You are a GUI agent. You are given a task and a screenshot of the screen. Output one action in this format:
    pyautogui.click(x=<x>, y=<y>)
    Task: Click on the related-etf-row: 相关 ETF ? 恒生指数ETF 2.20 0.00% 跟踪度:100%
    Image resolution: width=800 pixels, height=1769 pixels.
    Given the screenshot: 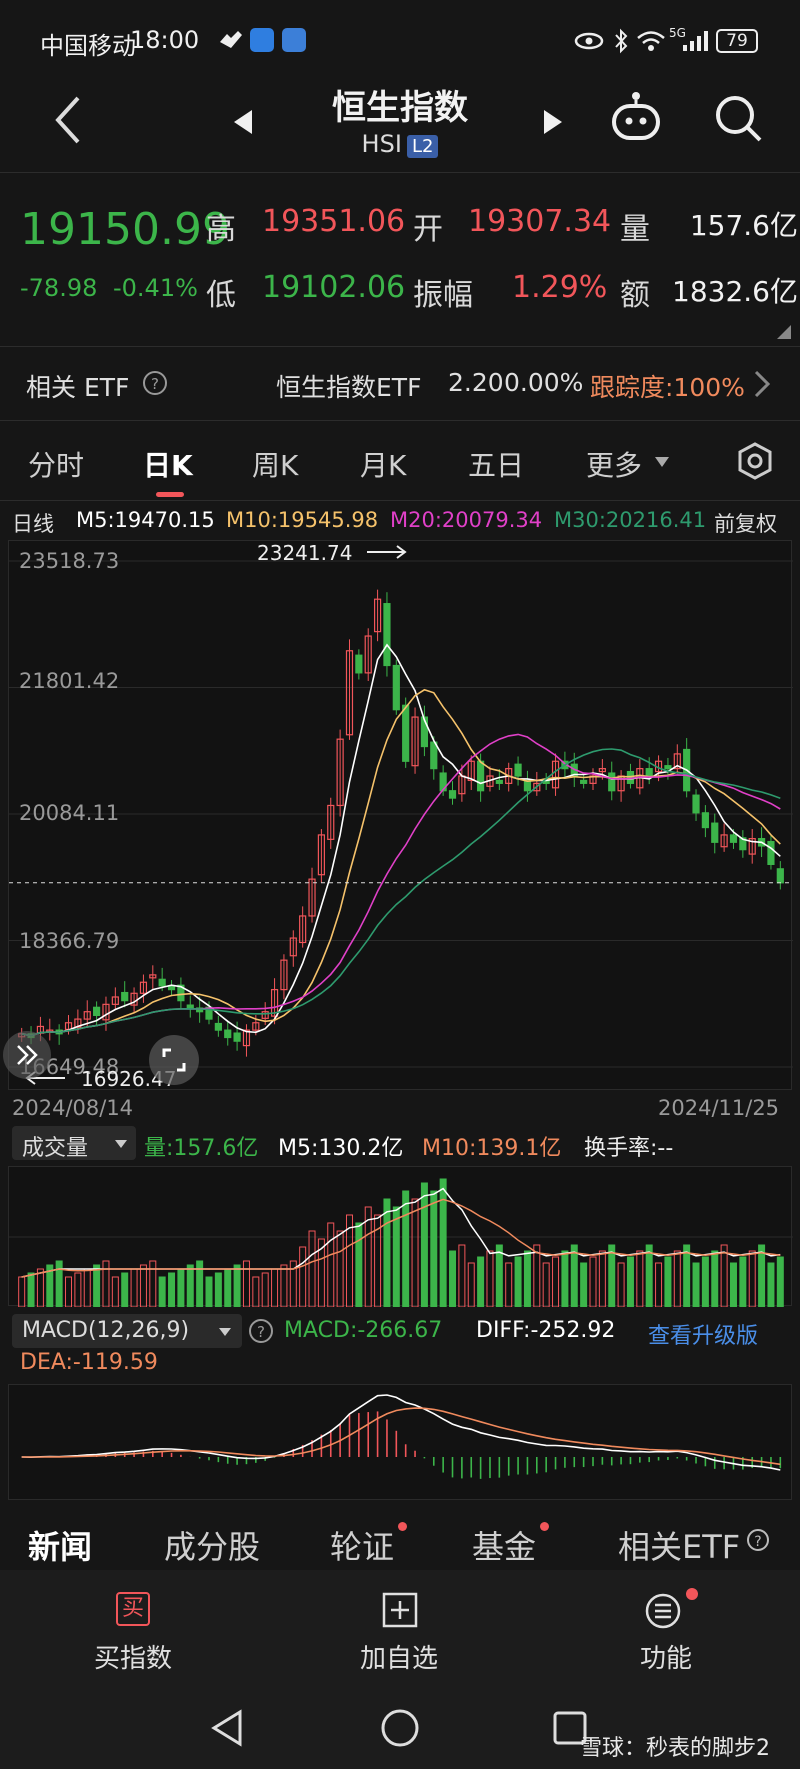 What is the action you would take?
    pyautogui.click(x=400, y=383)
    